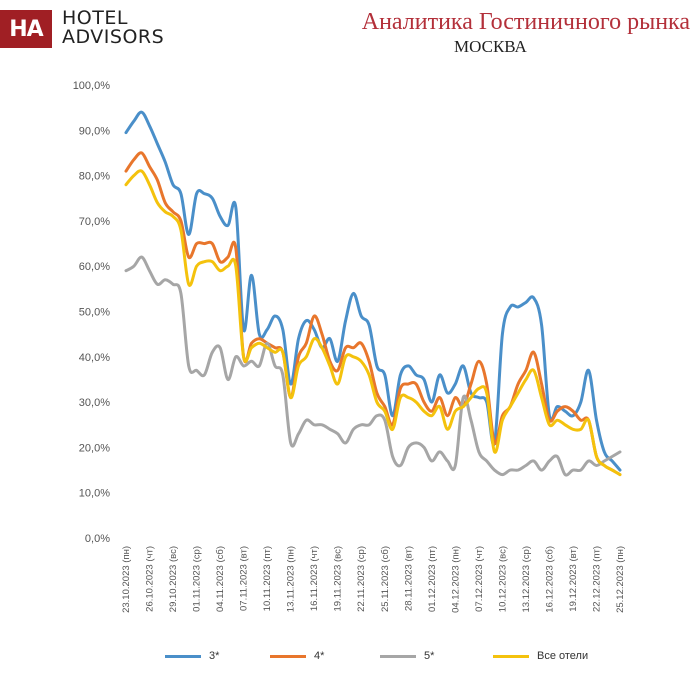 The image size is (700, 700). I want to click on brand-logo: HA, so click(26, 29).